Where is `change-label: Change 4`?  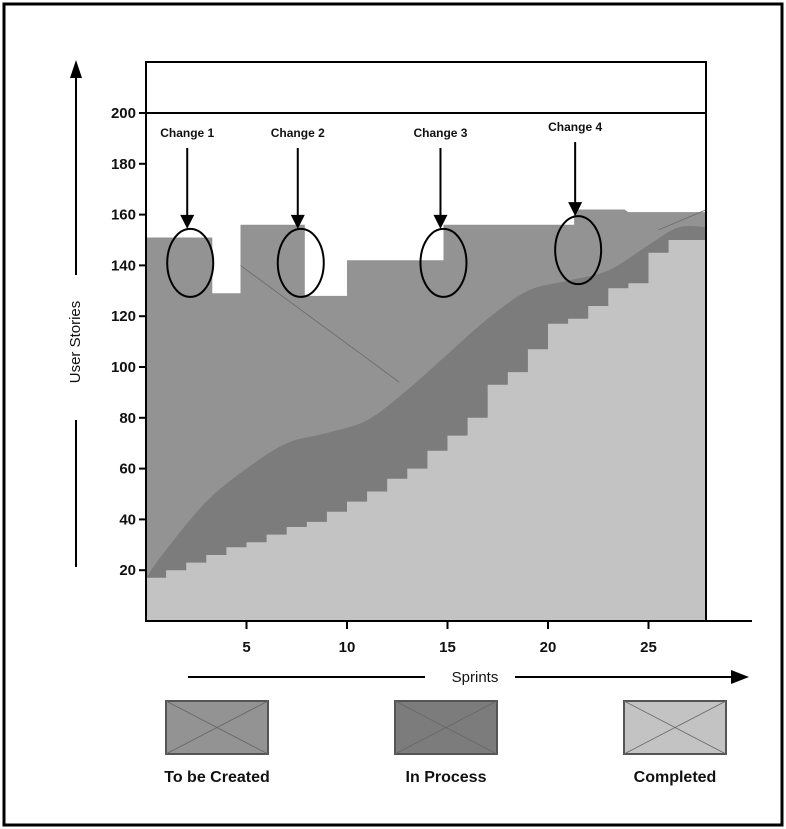
change-label: Change 4 is located at coordinates (575, 127).